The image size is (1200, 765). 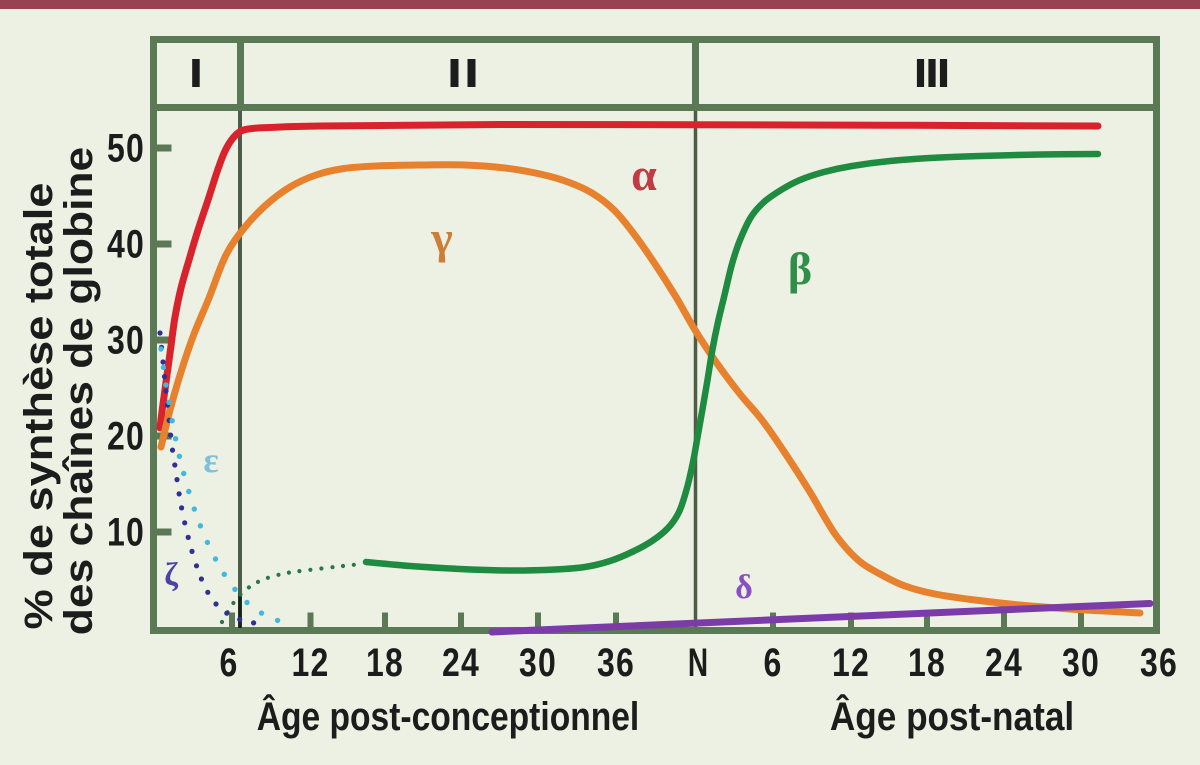 I want to click on svg-text: γ, so click(x=441, y=237).